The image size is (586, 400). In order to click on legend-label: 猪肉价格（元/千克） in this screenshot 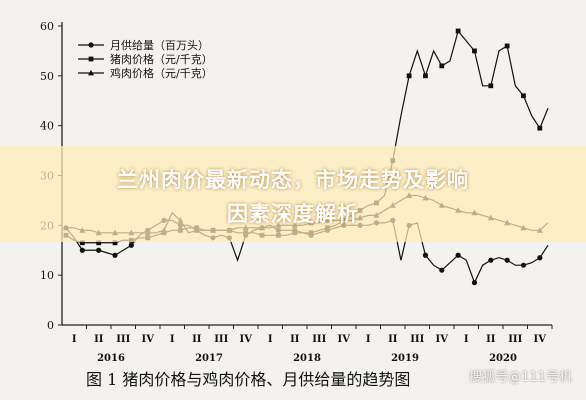, I will do `click(161, 59)`.